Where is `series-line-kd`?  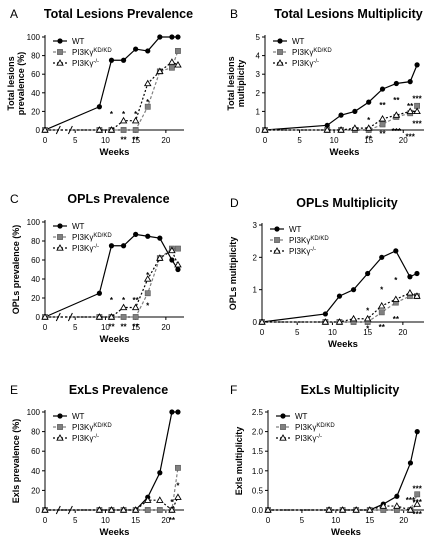 series-line-kd is located at coordinates (341, 118).